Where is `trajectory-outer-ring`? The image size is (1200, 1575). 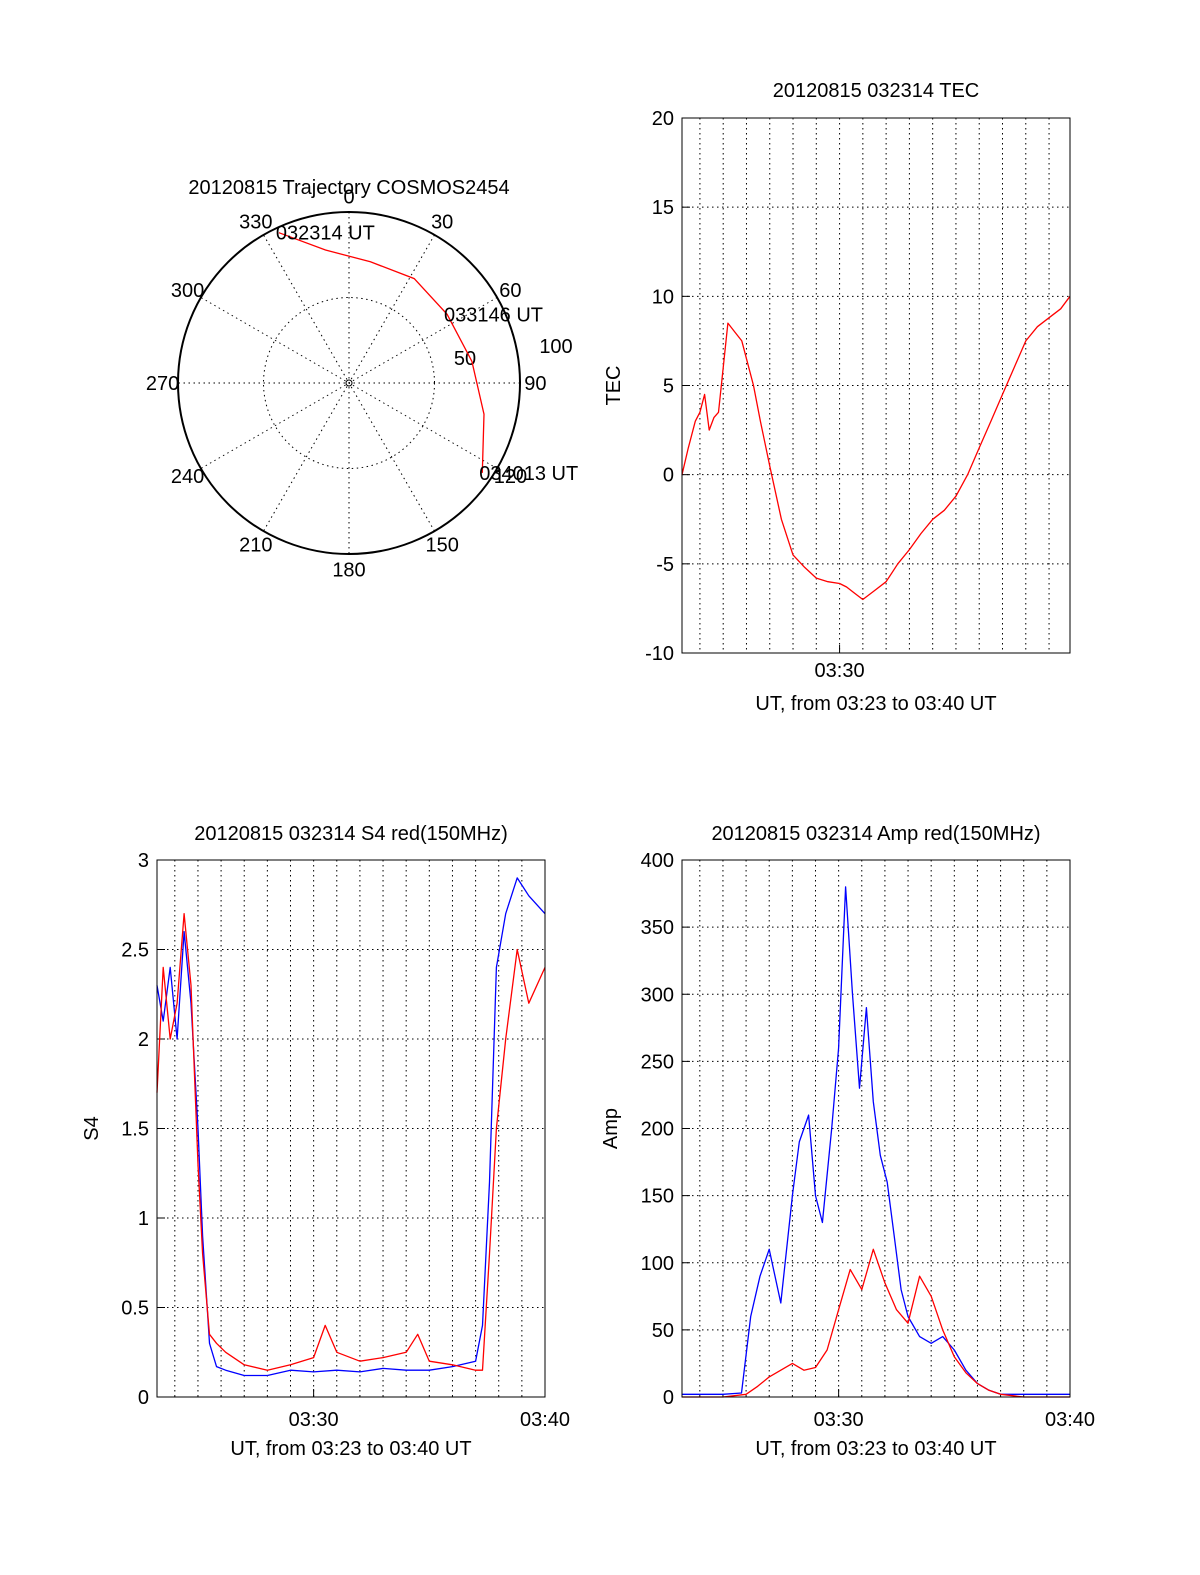 trajectory-outer-ring is located at coordinates (349, 383).